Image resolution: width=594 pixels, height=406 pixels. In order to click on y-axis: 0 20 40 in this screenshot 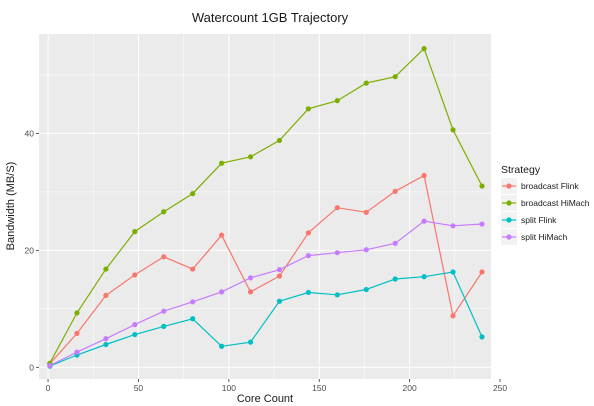, I will do `click(32, 250)`.